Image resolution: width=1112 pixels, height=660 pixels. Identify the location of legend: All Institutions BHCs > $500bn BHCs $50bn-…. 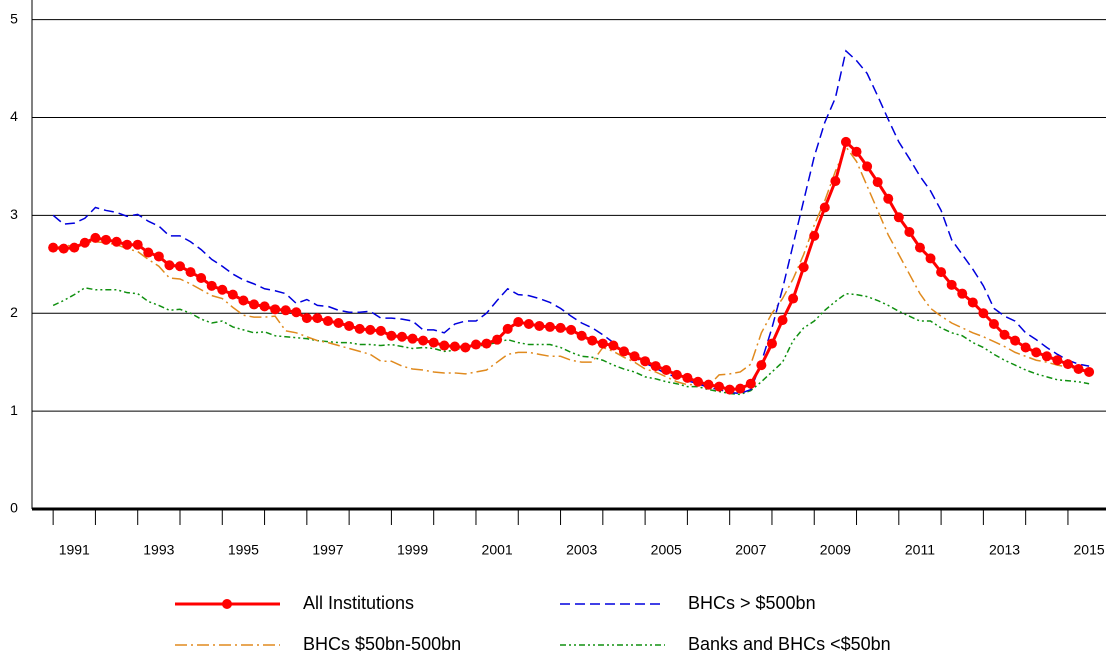
(533, 623).